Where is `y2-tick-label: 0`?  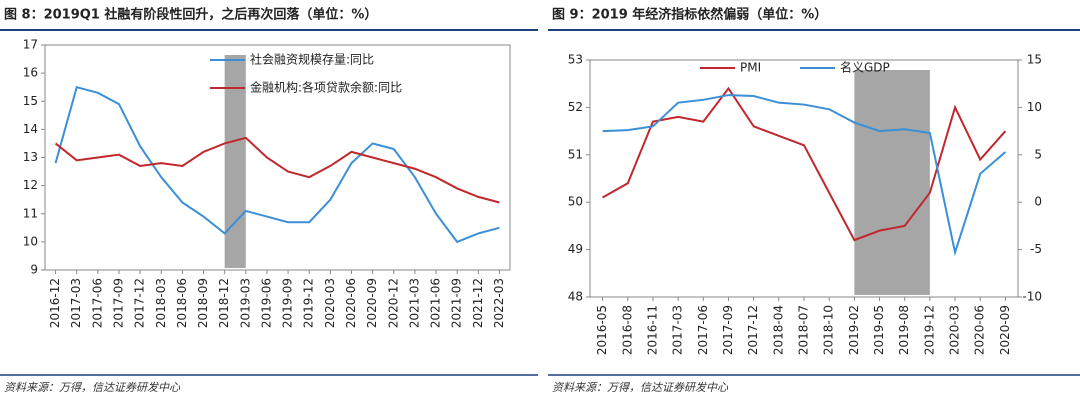 y2-tick-label: 0 is located at coordinates (1038, 202).